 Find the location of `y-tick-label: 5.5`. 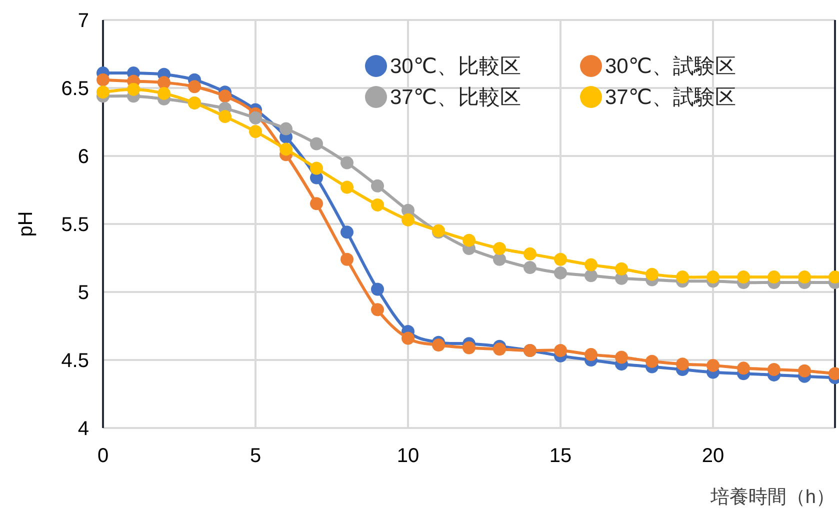

y-tick-label: 5.5 is located at coordinates (75, 225).